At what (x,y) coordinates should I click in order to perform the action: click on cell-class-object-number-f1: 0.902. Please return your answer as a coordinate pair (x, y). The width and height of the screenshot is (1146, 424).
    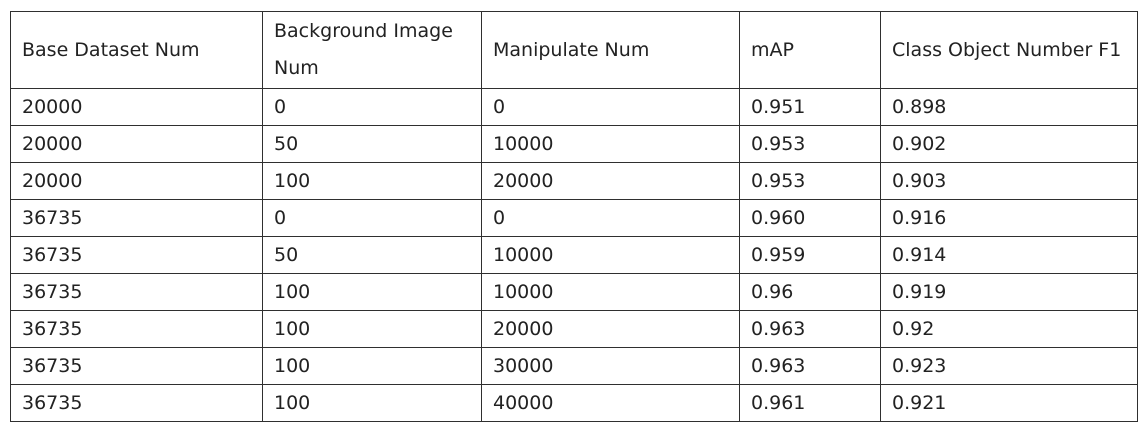
    Looking at the image, I should click on (1009, 144).